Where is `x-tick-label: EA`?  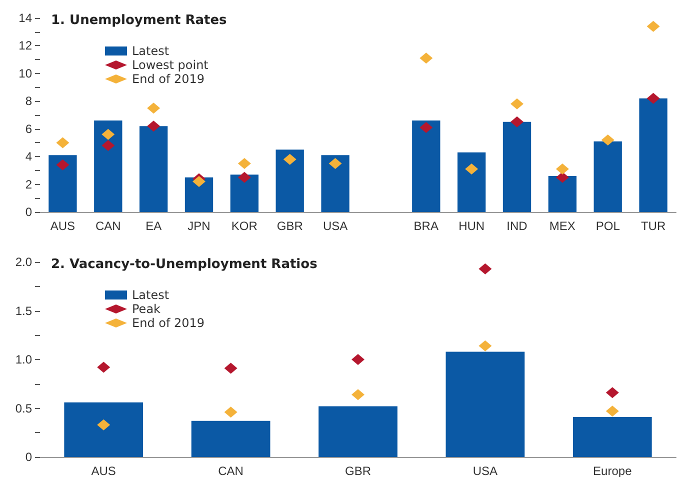
x-tick-label: EA is located at coordinates (154, 226).